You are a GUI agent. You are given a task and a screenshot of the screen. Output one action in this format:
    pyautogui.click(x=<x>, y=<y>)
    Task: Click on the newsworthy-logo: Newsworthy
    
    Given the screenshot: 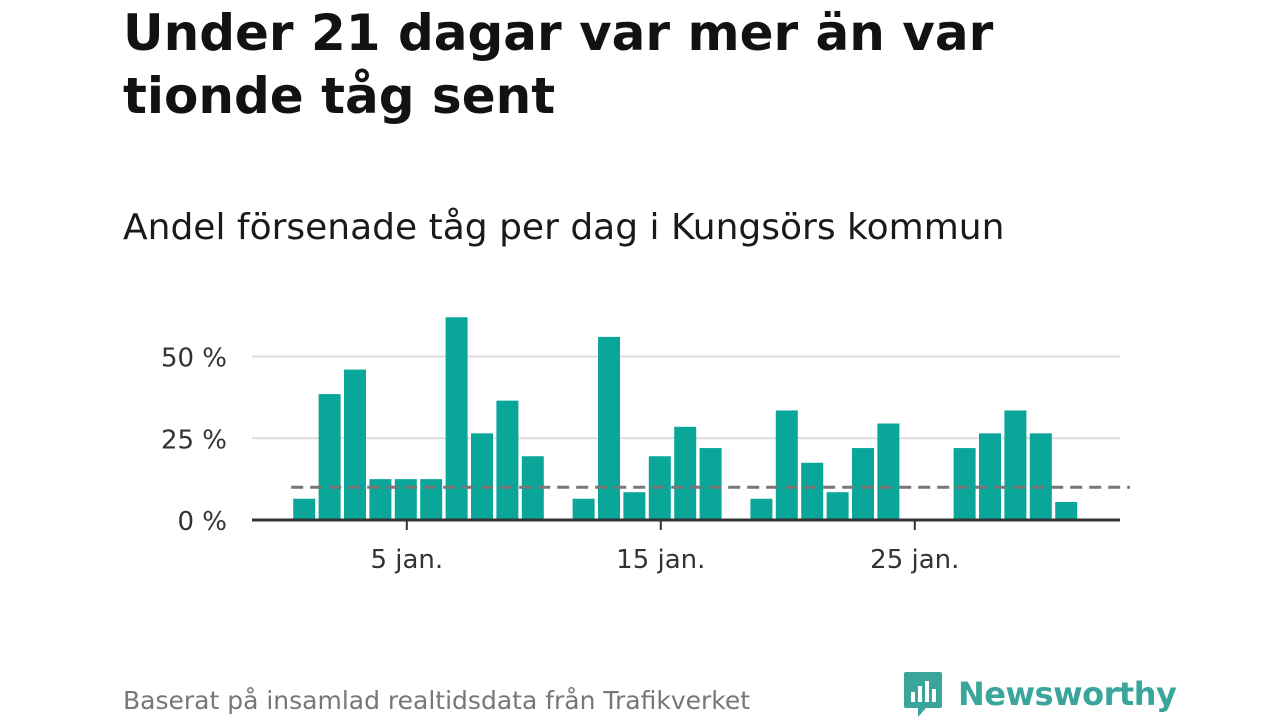 What is the action you would take?
    pyautogui.click(x=1039, y=694)
    